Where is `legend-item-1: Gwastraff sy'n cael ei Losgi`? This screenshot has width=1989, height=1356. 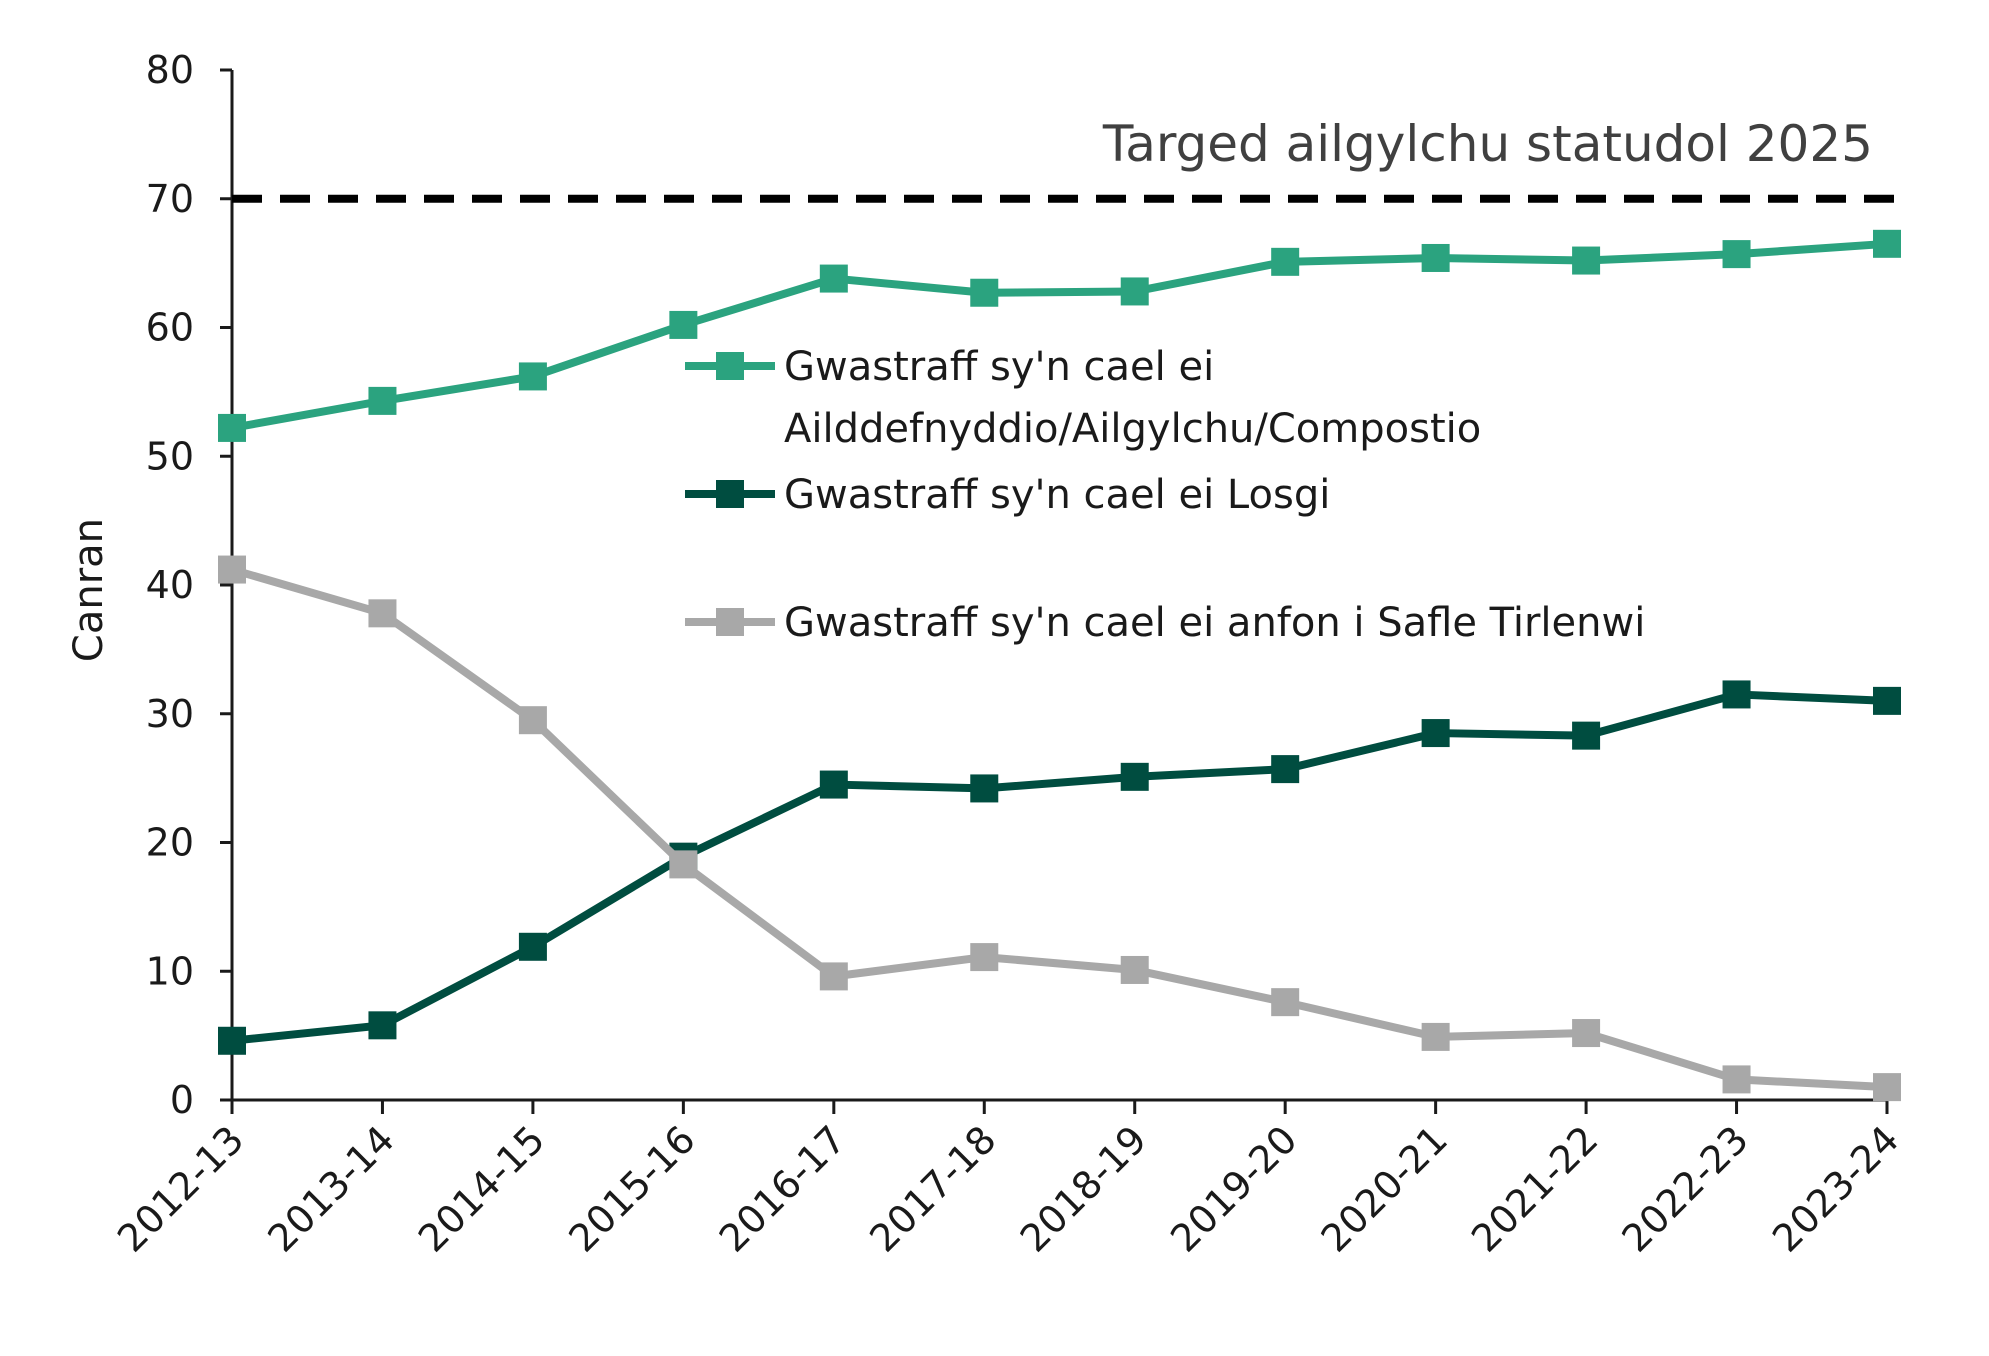
legend-item-1: Gwastraff sy'n cael ei Losgi is located at coordinates (1007, 495).